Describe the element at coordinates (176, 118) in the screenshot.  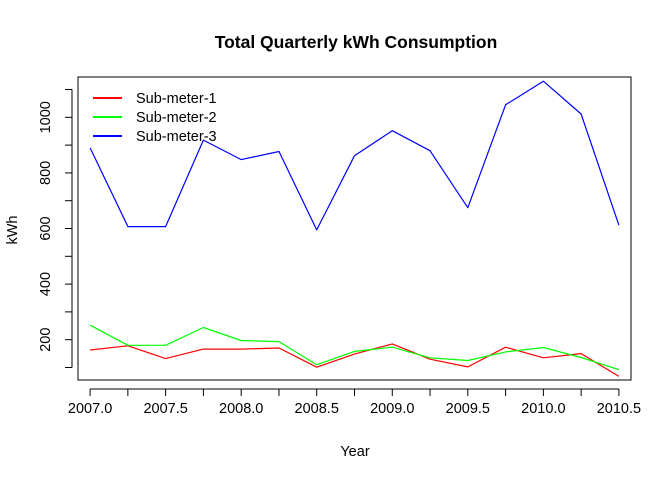
I see `legend-label-sub-meter-2: Sub-meter-2` at that location.